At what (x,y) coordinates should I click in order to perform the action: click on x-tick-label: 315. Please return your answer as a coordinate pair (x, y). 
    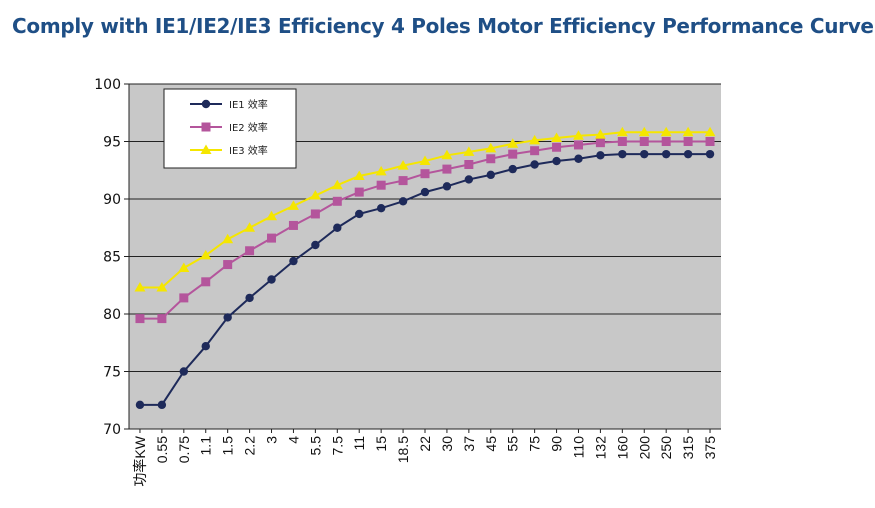
    Looking at the image, I should click on (688, 448).